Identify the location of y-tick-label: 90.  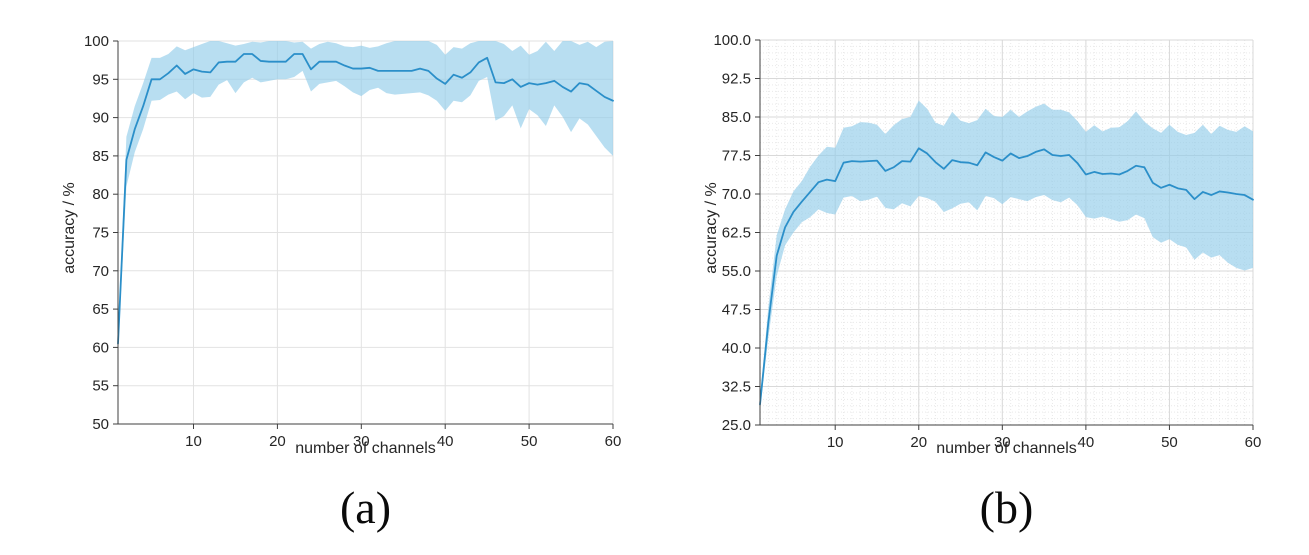
(100, 118).